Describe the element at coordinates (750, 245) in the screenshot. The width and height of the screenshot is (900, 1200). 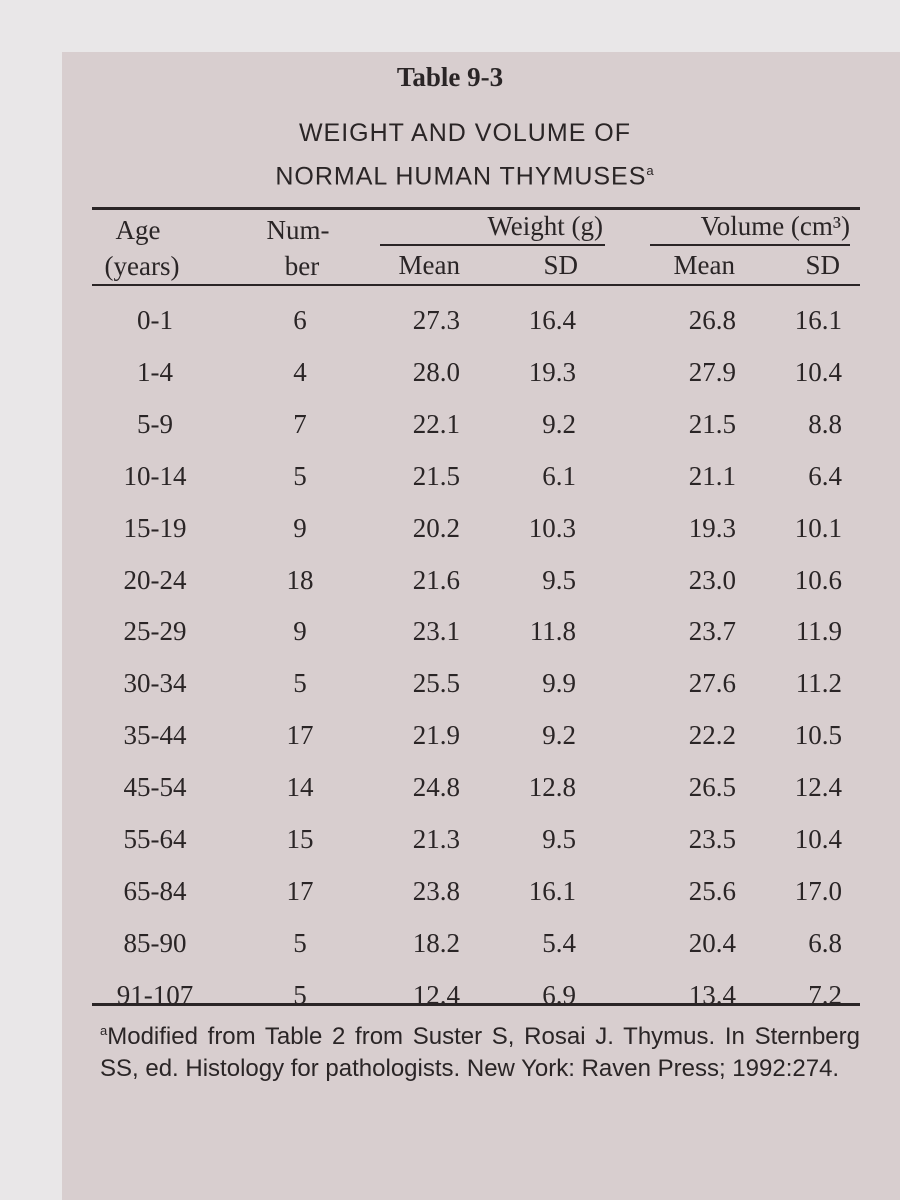
I see `volume-rule` at that location.